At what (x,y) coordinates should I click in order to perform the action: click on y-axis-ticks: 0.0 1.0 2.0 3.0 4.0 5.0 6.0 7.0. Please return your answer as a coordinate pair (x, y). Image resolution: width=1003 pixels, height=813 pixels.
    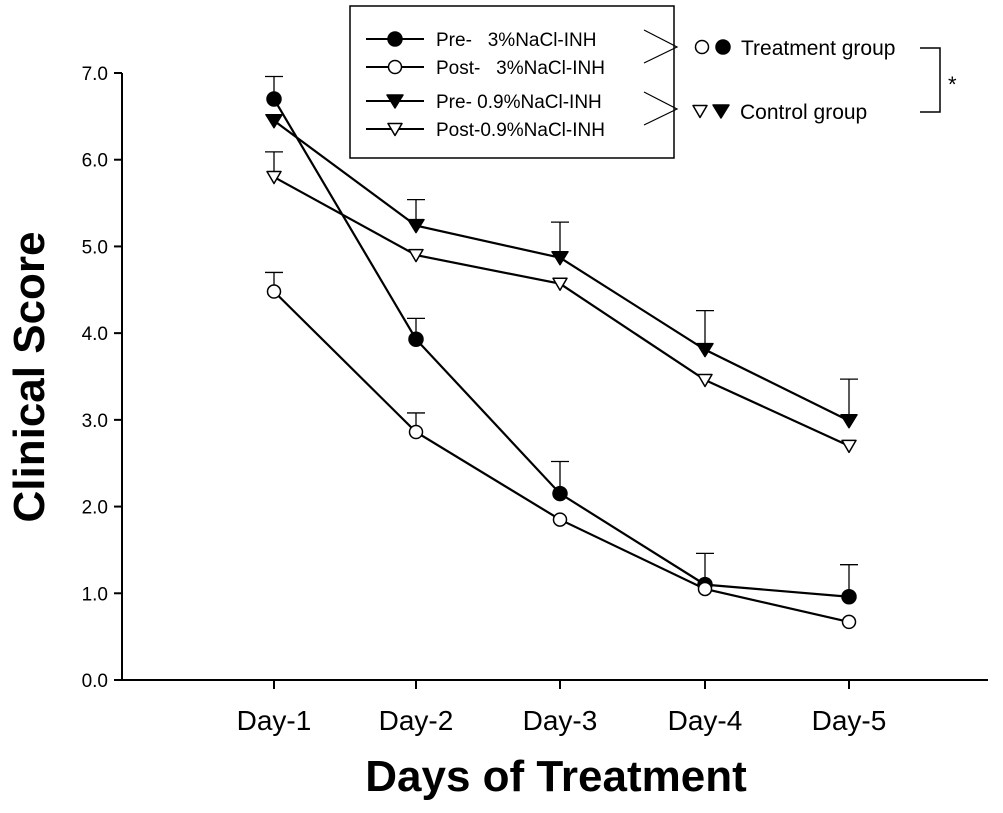
    Looking at the image, I should click on (102, 378).